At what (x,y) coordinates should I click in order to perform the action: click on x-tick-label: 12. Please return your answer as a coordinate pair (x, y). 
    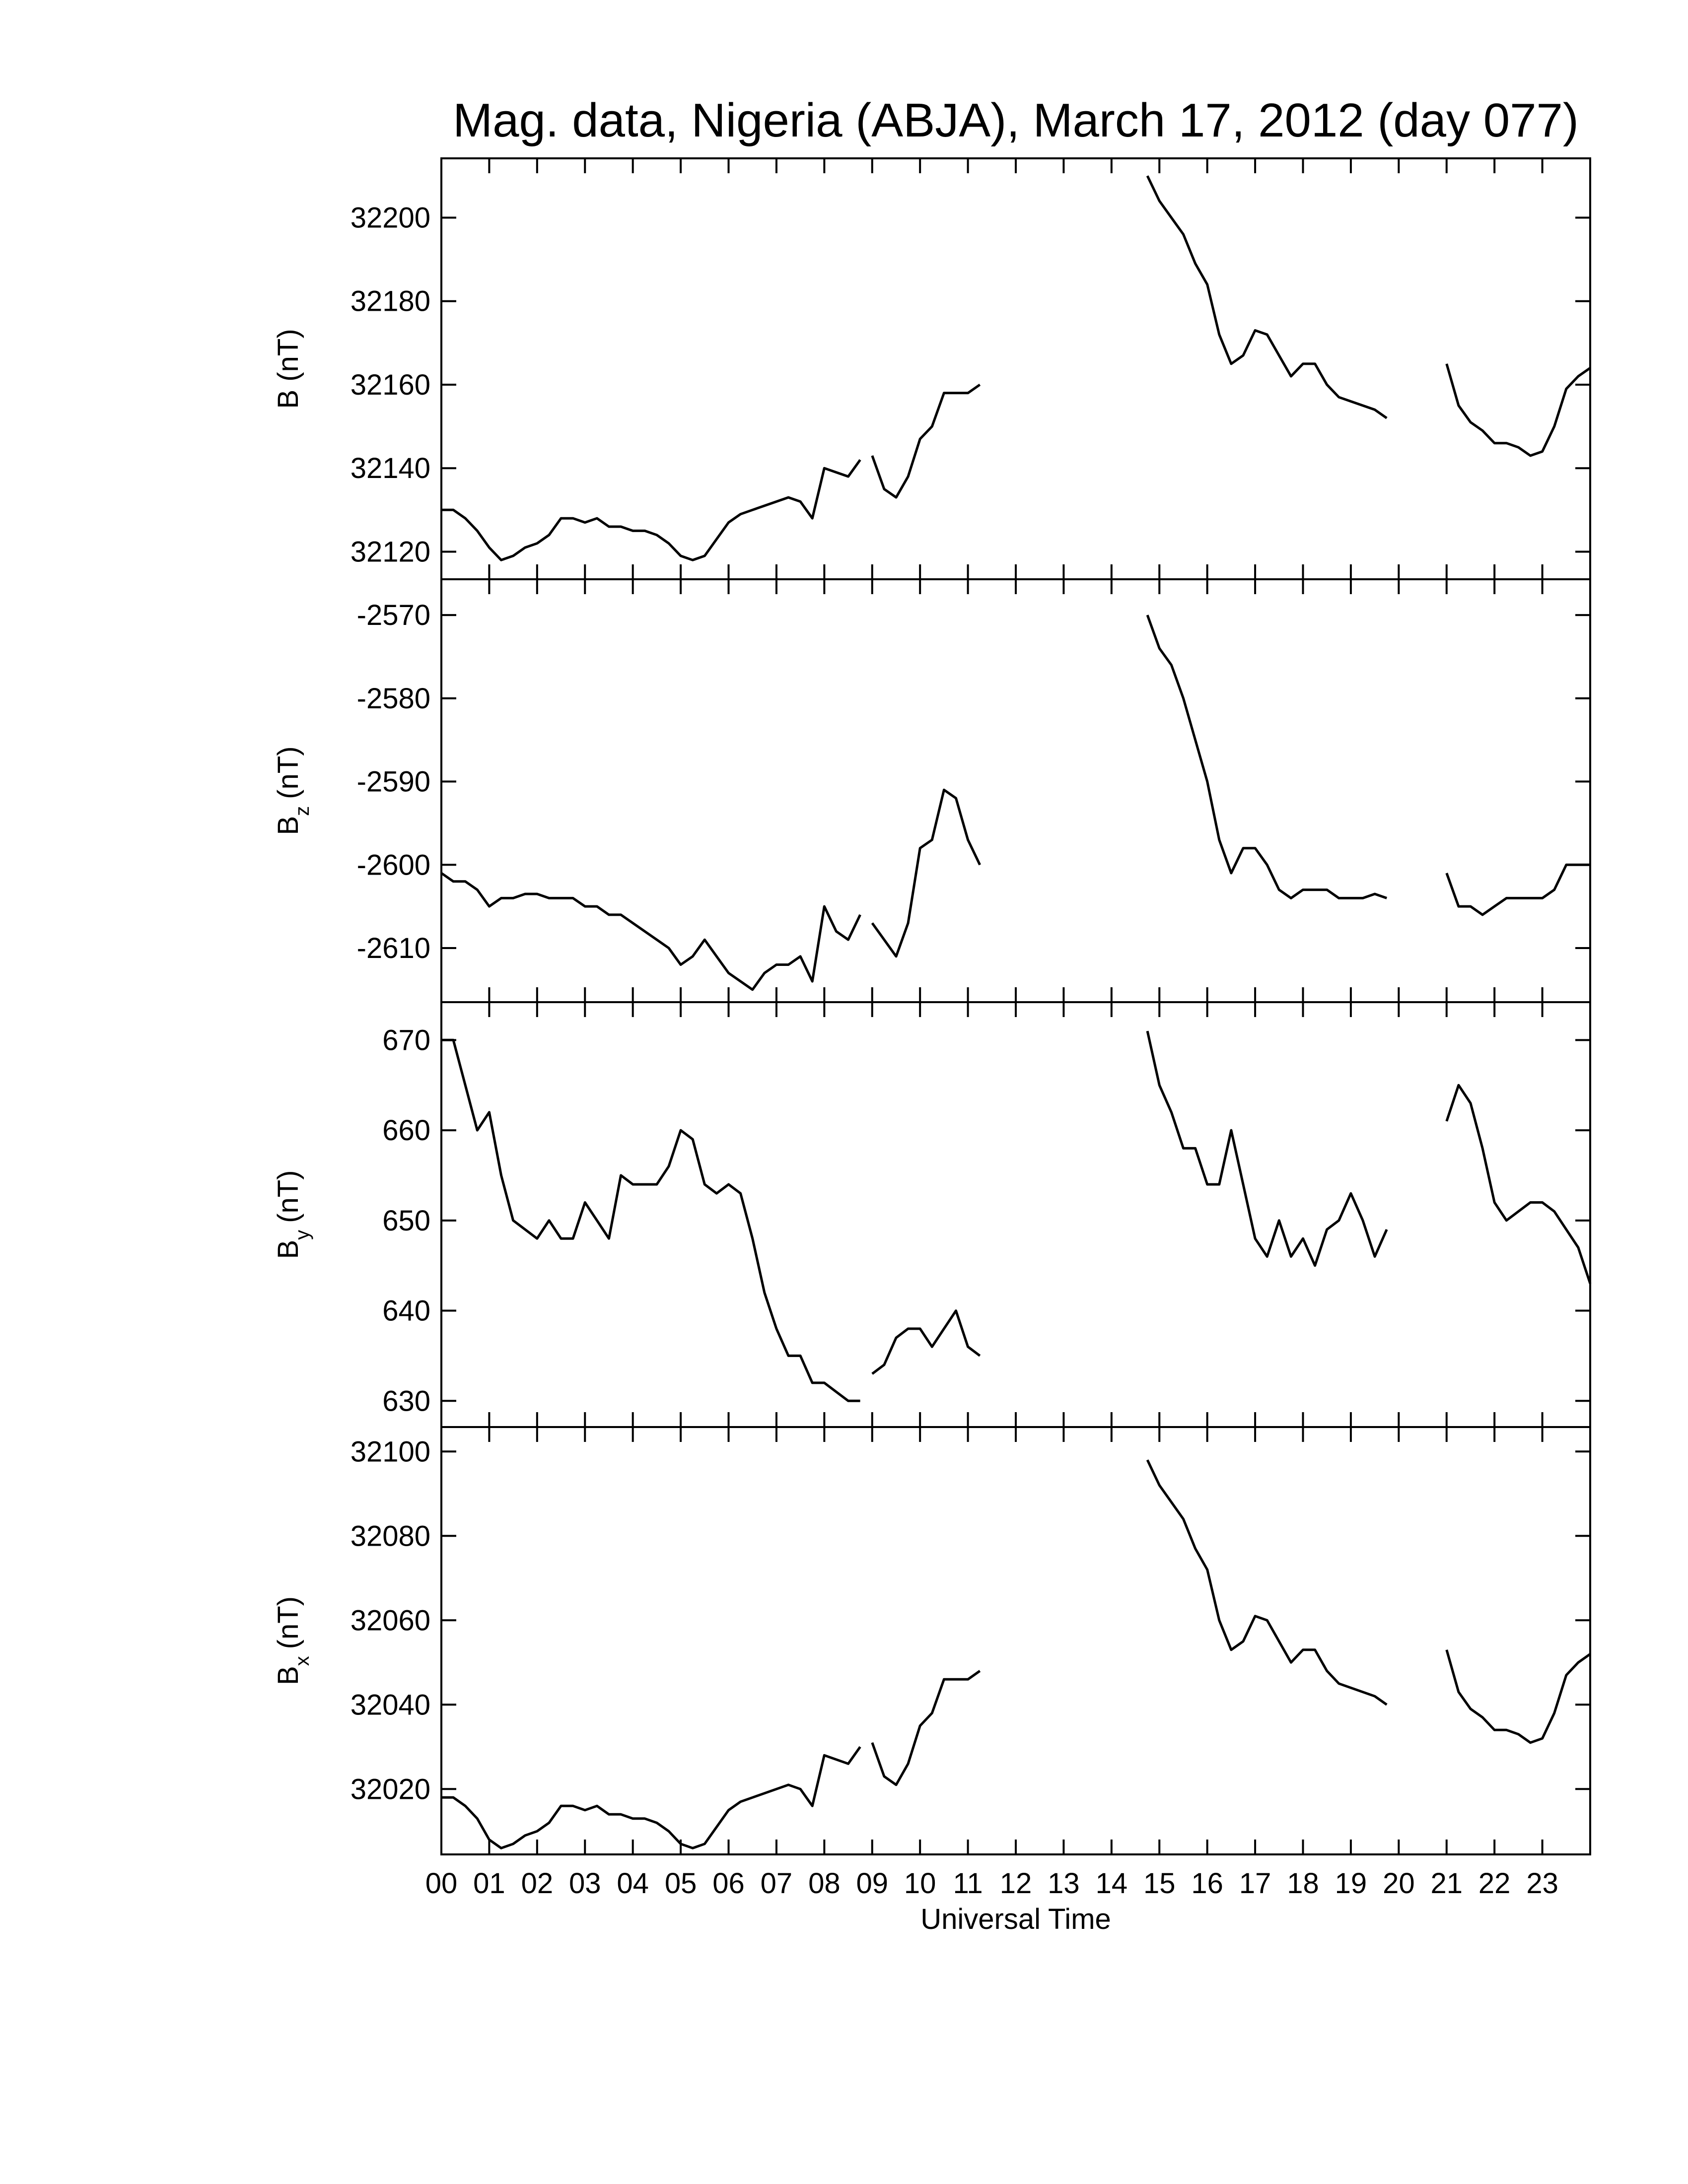
    Looking at the image, I should click on (1016, 1883).